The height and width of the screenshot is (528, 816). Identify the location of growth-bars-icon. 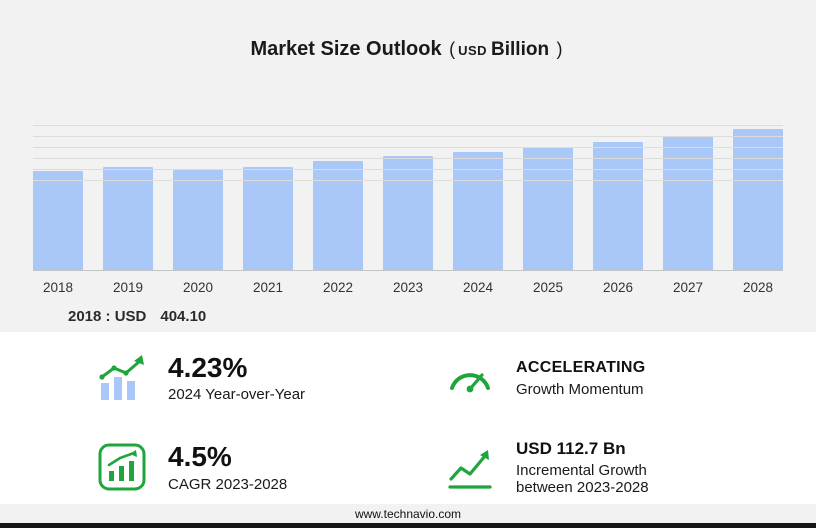
(122, 378).